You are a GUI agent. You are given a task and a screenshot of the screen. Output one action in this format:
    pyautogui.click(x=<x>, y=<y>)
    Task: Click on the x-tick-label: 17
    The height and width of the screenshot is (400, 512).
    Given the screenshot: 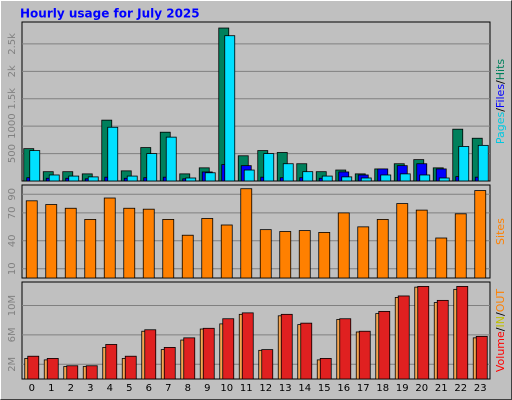 What is the action you would take?
    pyautogui.click(x=363, y=388)
    